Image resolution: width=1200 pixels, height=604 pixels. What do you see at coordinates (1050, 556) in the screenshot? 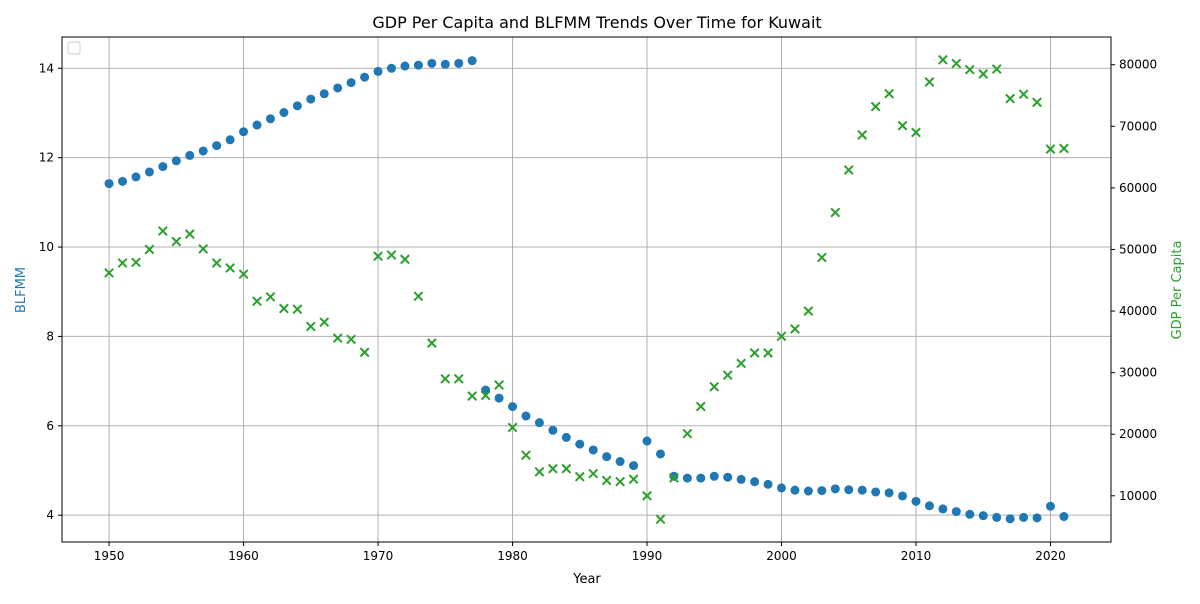
I see `x-tick-label: 2020` at bounding box center [1050, 556].